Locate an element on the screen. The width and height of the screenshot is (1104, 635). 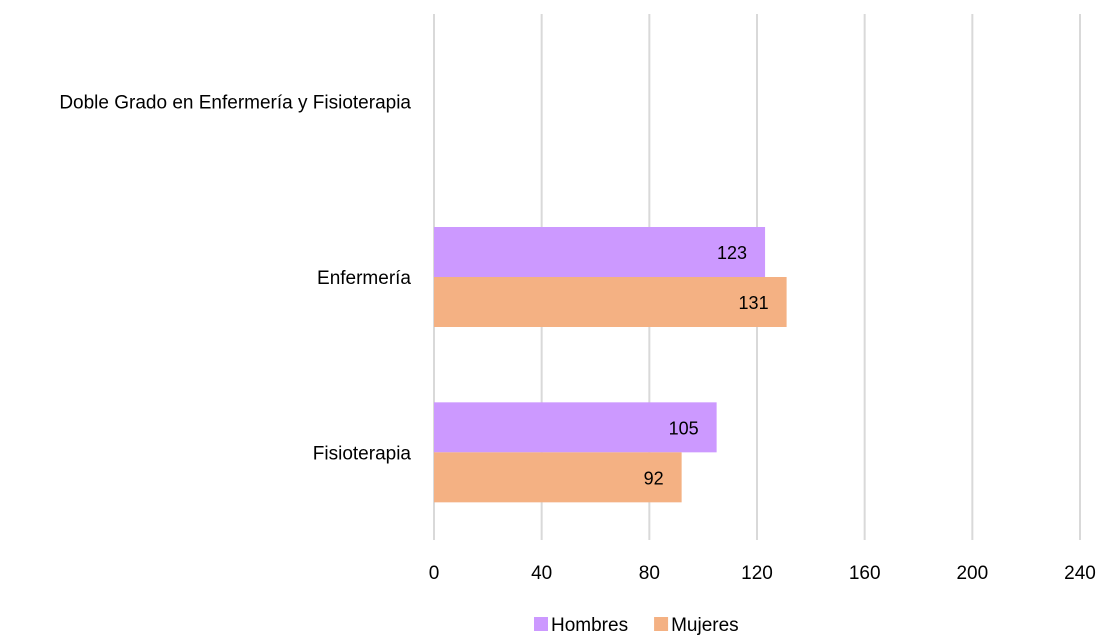
data-label-hombres-fisioterapia: 105 is located at coordinates (684, 428).